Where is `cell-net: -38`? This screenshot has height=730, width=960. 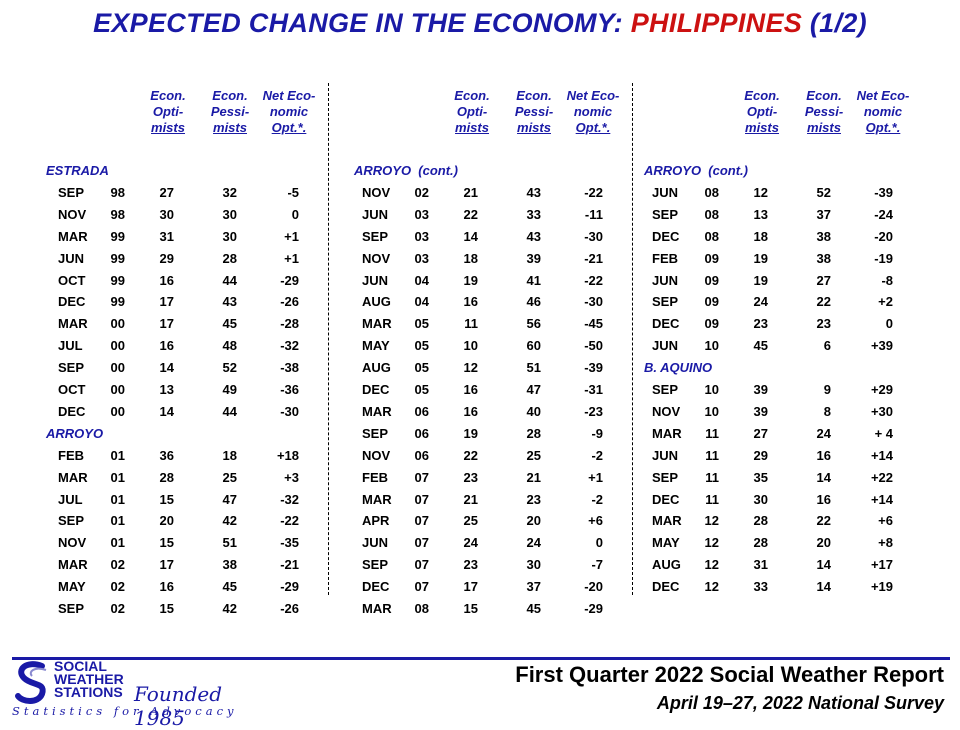
cell-net: -38 is located at coordinates (289, 368).